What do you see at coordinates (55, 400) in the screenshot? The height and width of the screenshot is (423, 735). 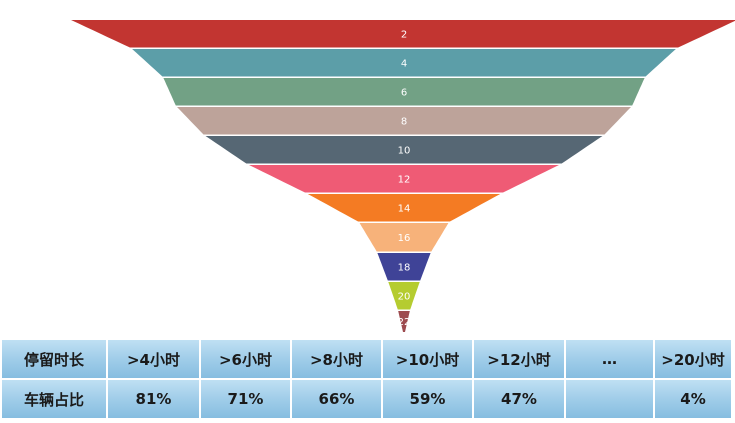 I see `row-label-vehicle-ratio: 车辆占比` at bounding box center [55, 400].